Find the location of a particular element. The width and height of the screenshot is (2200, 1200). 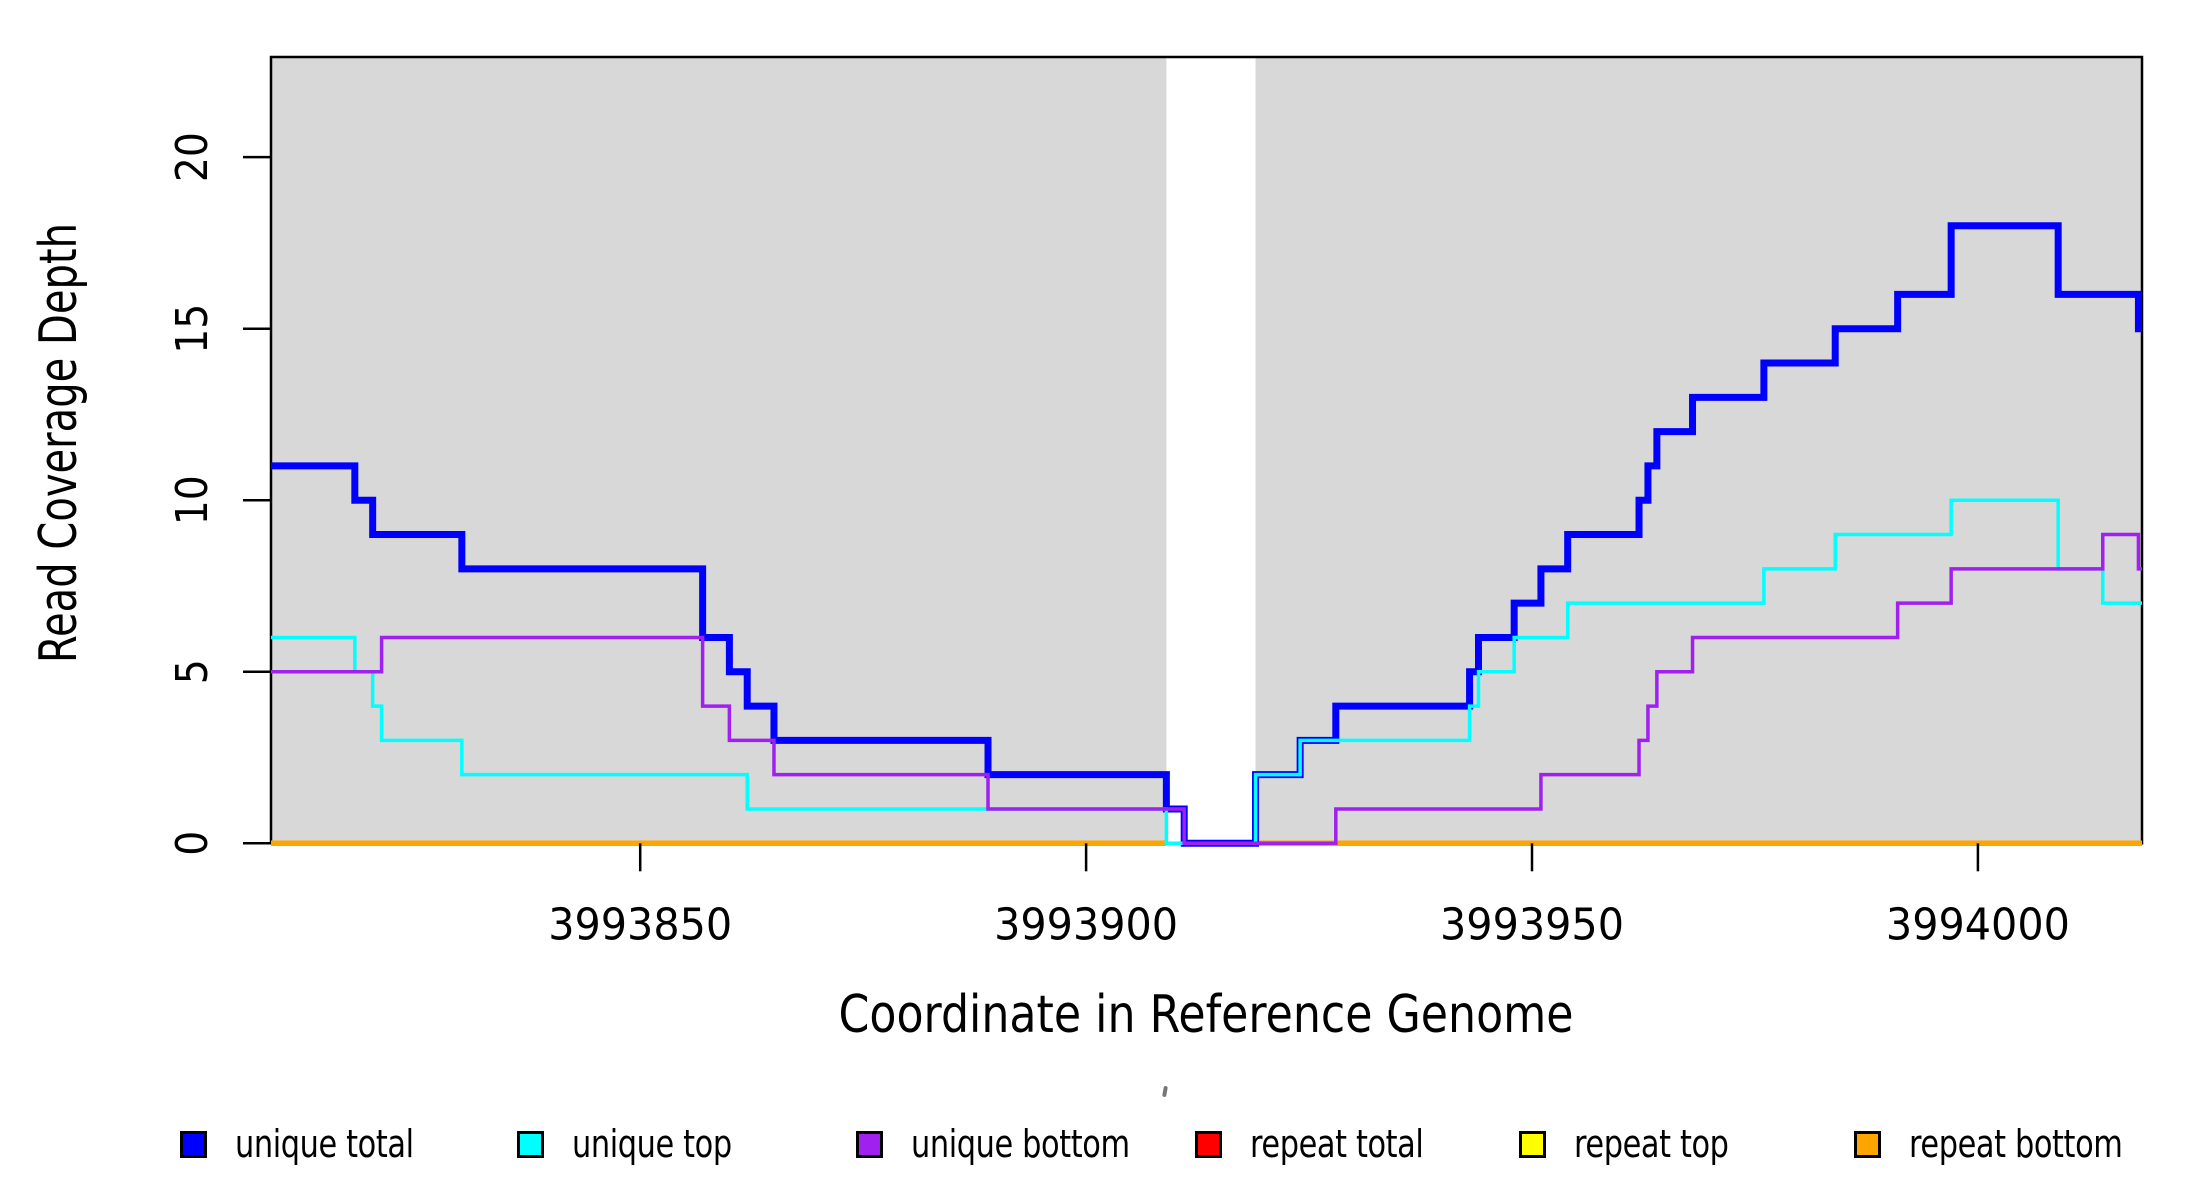

y-tick-label: 10 is located at coordinates (192, 500).